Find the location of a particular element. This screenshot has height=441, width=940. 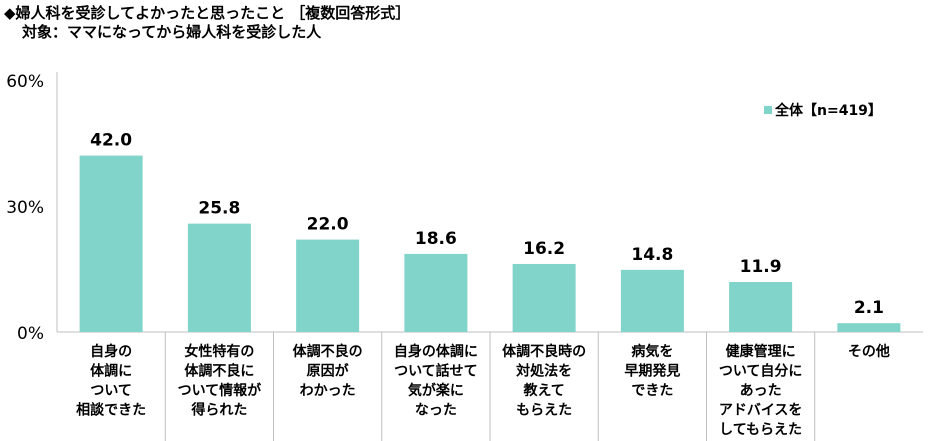

x-tick-label: ついて自分に is located at coordinates (761, 371).